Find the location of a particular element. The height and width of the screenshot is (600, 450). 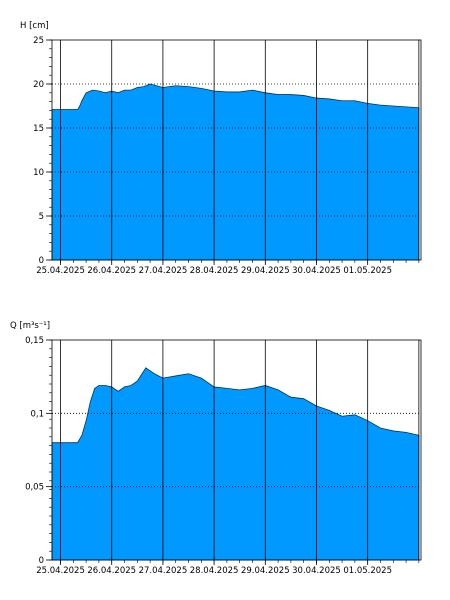

y-tick-label: 20 is located at coordinates (38, 85).